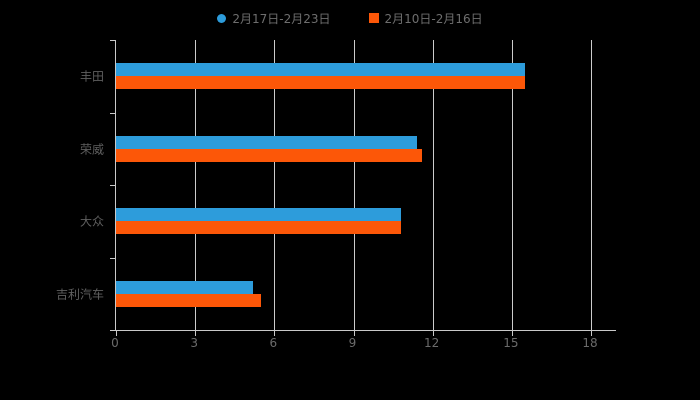 Image resolution: width=700 pixels, height=400 pixels. What do you see at coordinates (91, 76) in the screenshot?
I see `category-label: 丰田` at bounding box center [91, 76].